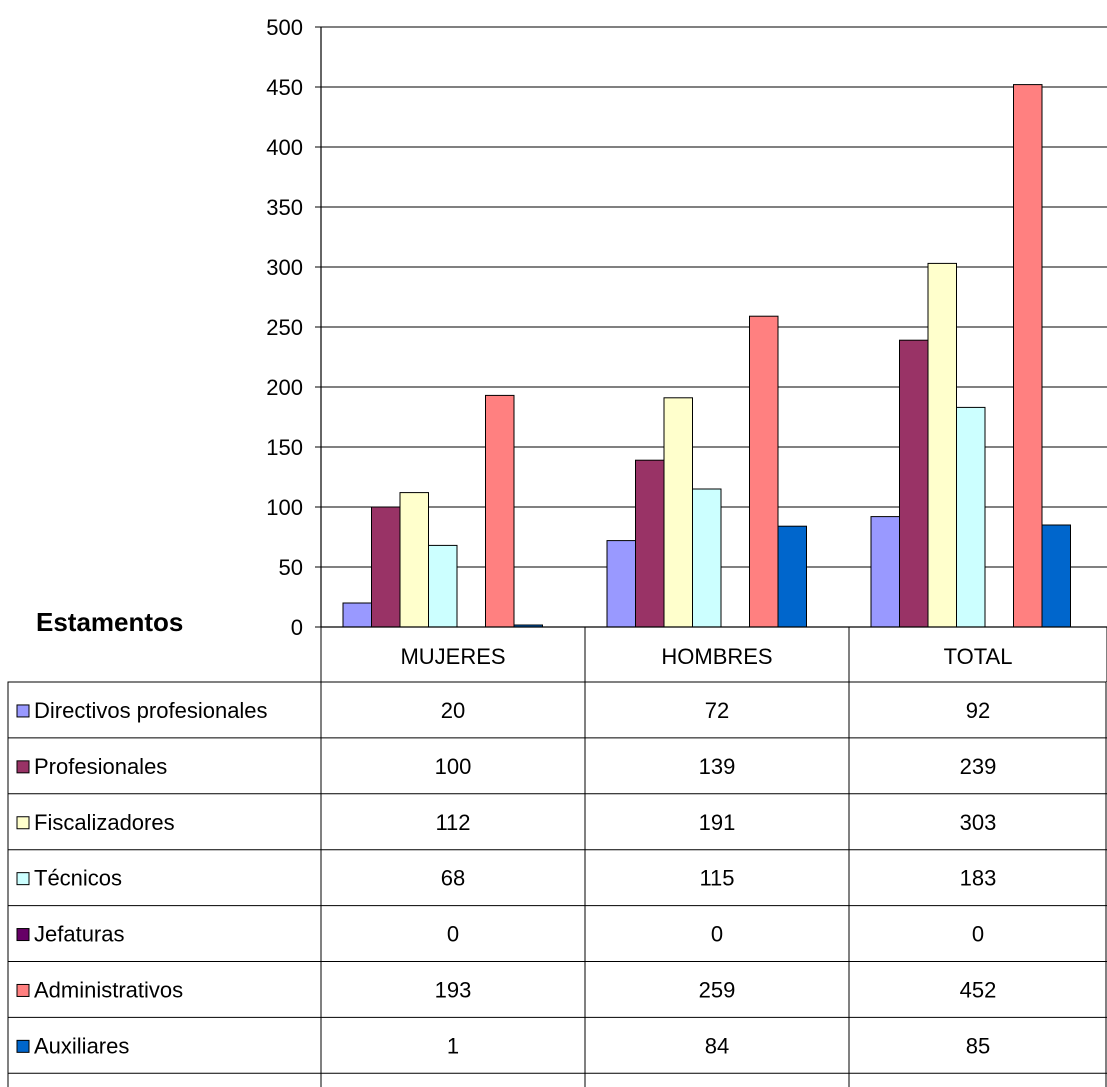 This screenshot has width=1107, height=1087. I want to click on y-tick-label: 300, so click(284, 267).